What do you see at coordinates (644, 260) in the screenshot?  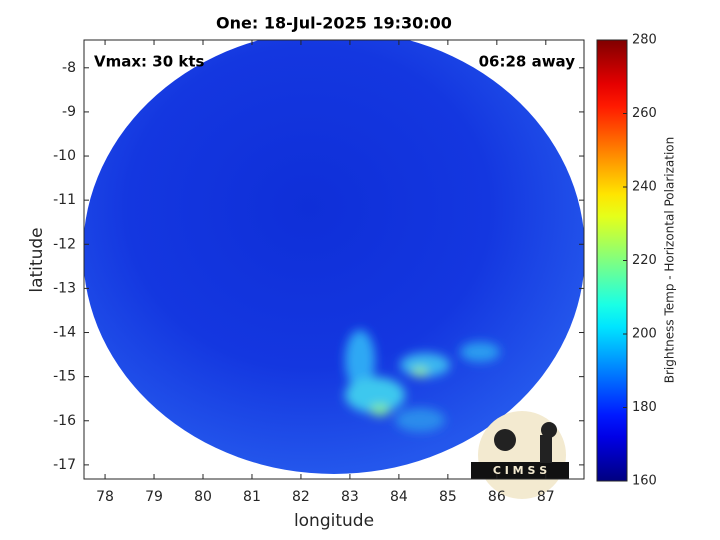 I see `colorbar-tick-label: 220` at bounding box center [644, 260].